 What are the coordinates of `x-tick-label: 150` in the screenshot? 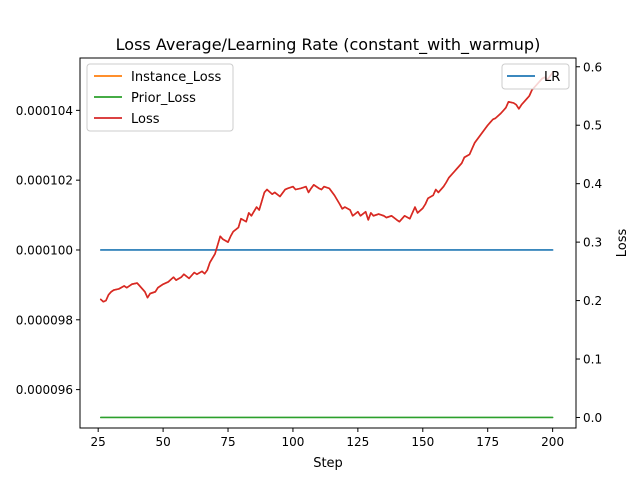 It's located at (422, 442).